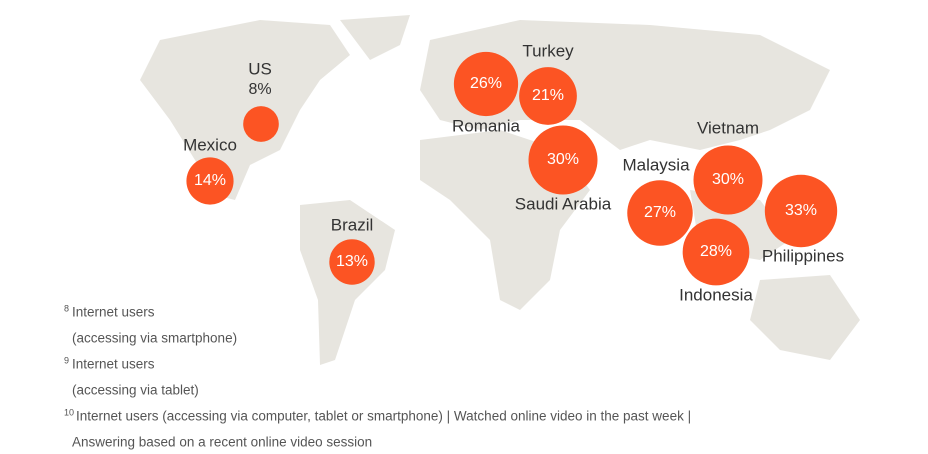 The image size is (928, 454). I want to click on footnote-mark: 9, so click(66, 360).